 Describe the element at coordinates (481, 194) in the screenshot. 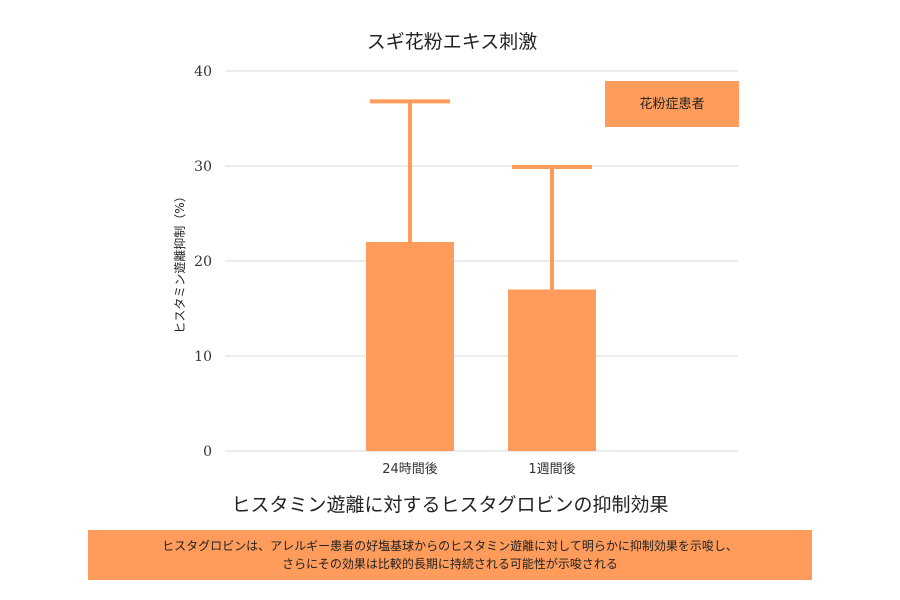

I see `error-bars` at that location.